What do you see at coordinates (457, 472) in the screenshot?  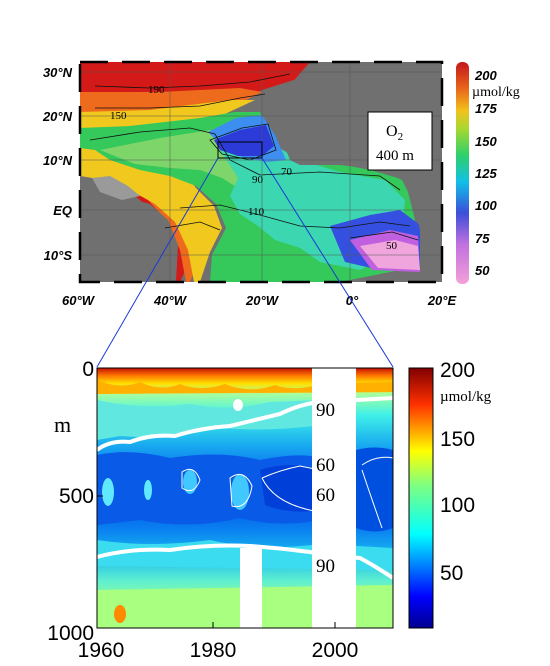 I see `section-colorbar-ticks: 200 150 100 50` at bounding box center [457, 472].